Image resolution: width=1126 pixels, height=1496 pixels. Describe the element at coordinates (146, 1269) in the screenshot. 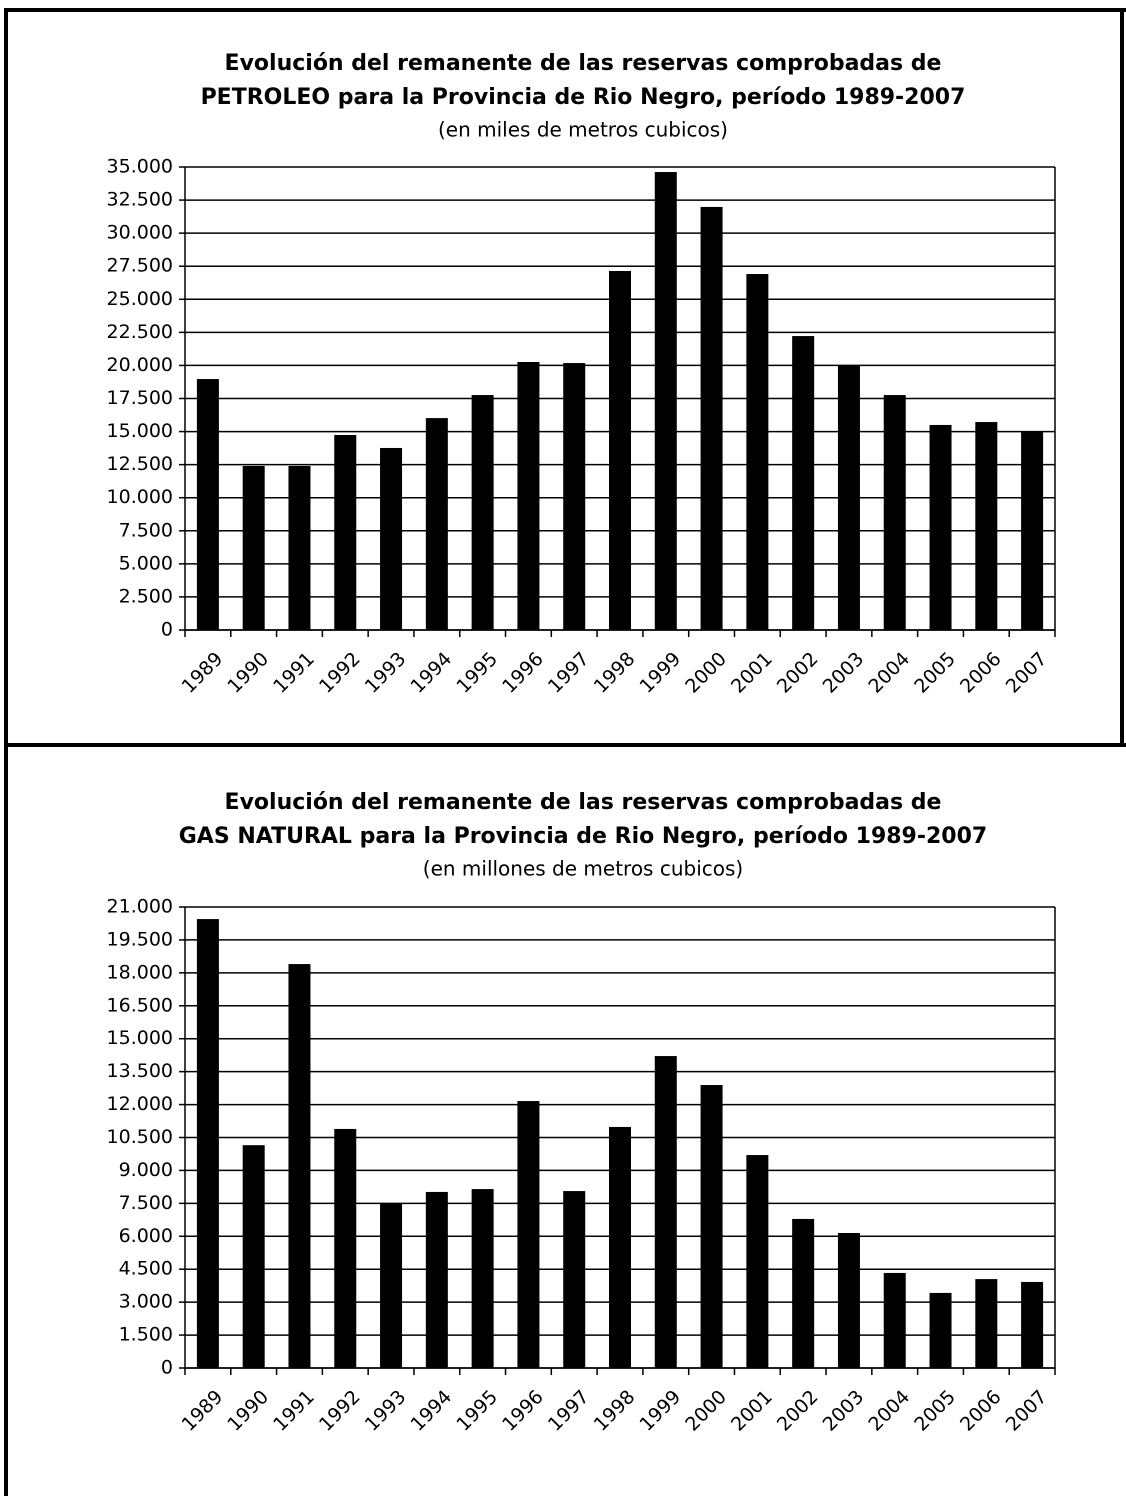

I see `y-tick-label: 4.500` at that location.